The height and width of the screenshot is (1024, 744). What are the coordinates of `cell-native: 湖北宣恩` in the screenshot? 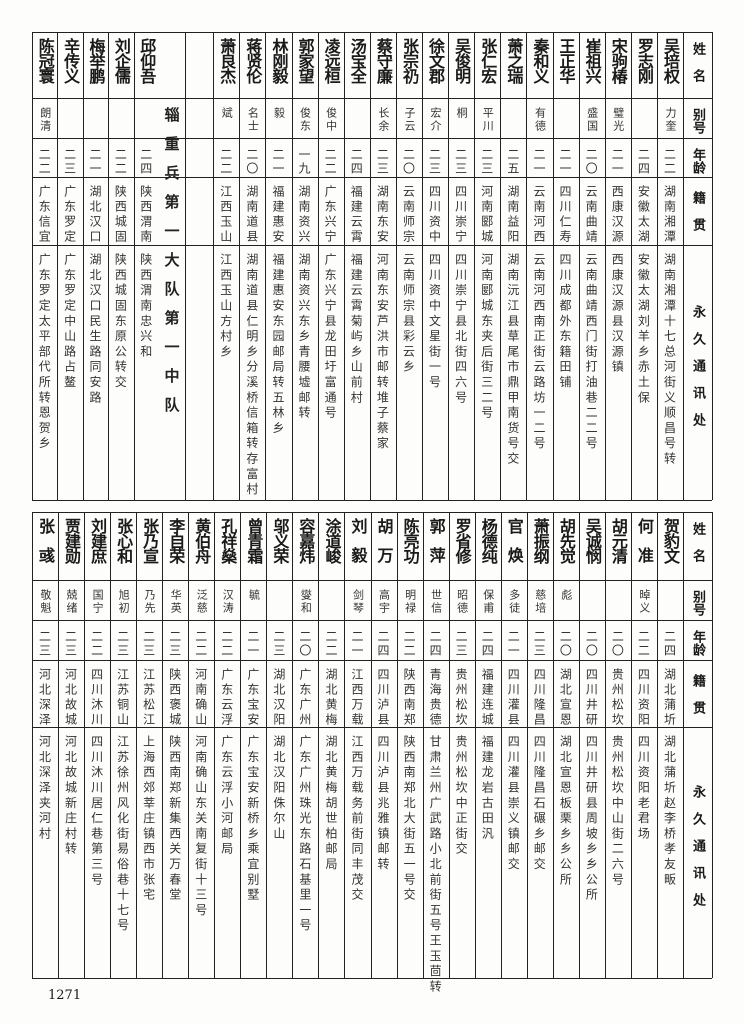 It's located at (566, 694).